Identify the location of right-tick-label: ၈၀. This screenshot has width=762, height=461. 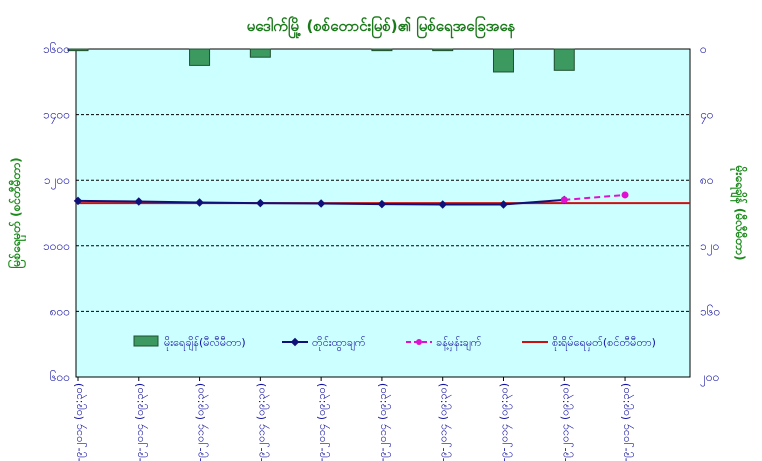
(707, 180).